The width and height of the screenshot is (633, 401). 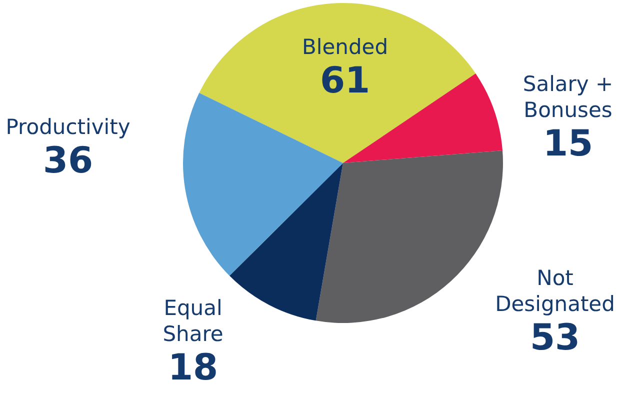 I want to click on data-label: 53, so click(x=555, y=338).